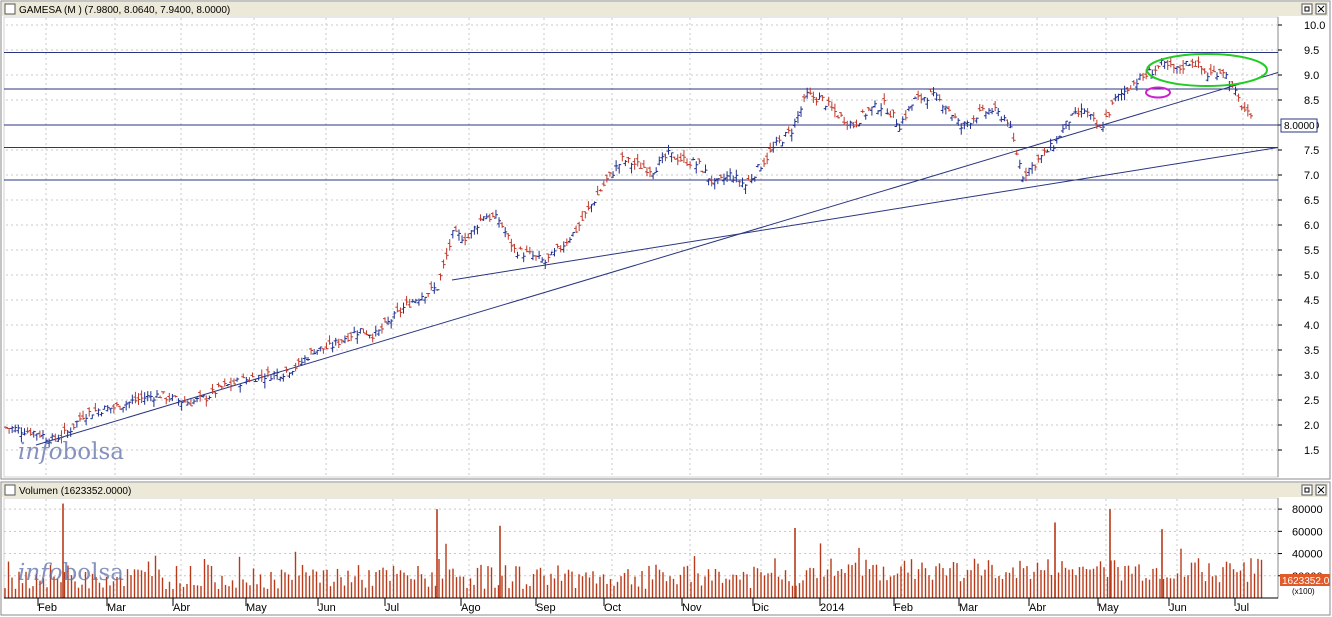  I want to click on green-ellipse-annotation, so click(1207, 70).